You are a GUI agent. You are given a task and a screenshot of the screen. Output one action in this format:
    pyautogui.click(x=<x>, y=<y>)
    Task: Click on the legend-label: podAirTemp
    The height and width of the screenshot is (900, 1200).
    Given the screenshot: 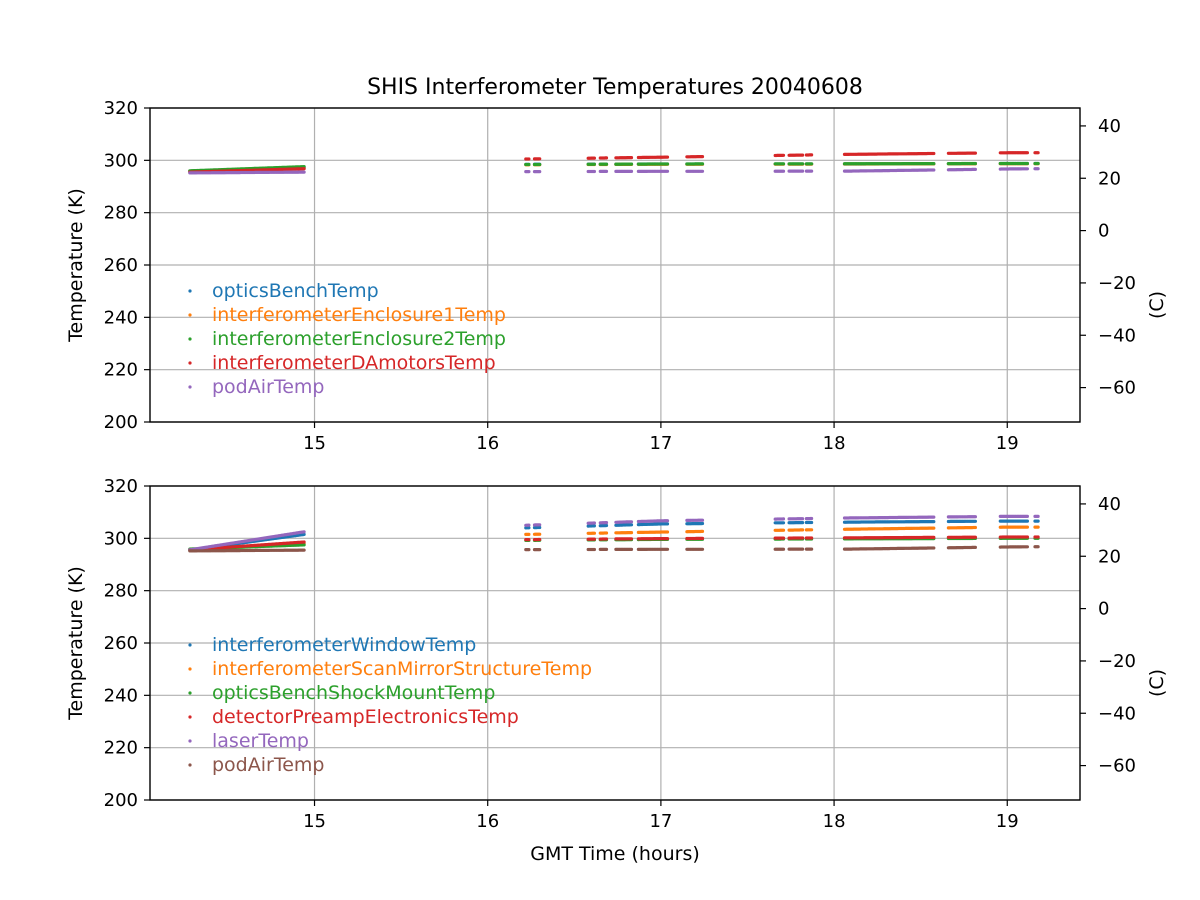 What is the action you would take?
    pyautogui.click(x=268, y=765)
    